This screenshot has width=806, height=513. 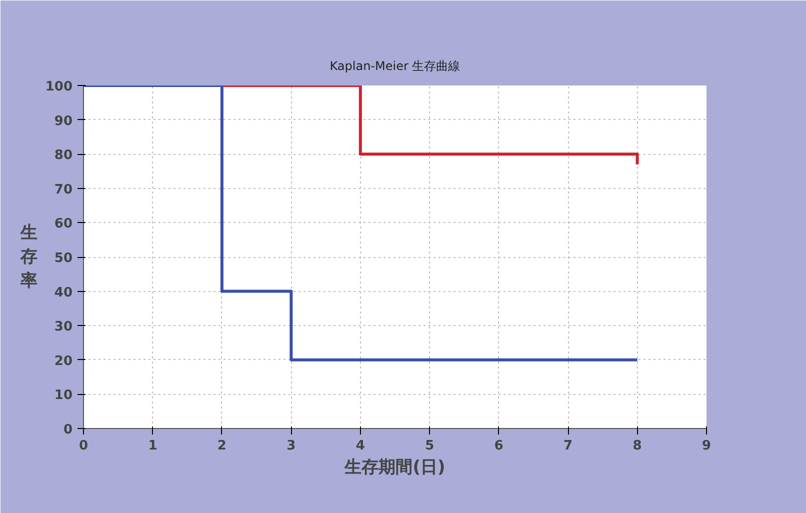 What do you see at coordinates (637, 446) in the screenshot?
I see `x-tick-label: 8` at bounding box center [637, 446].